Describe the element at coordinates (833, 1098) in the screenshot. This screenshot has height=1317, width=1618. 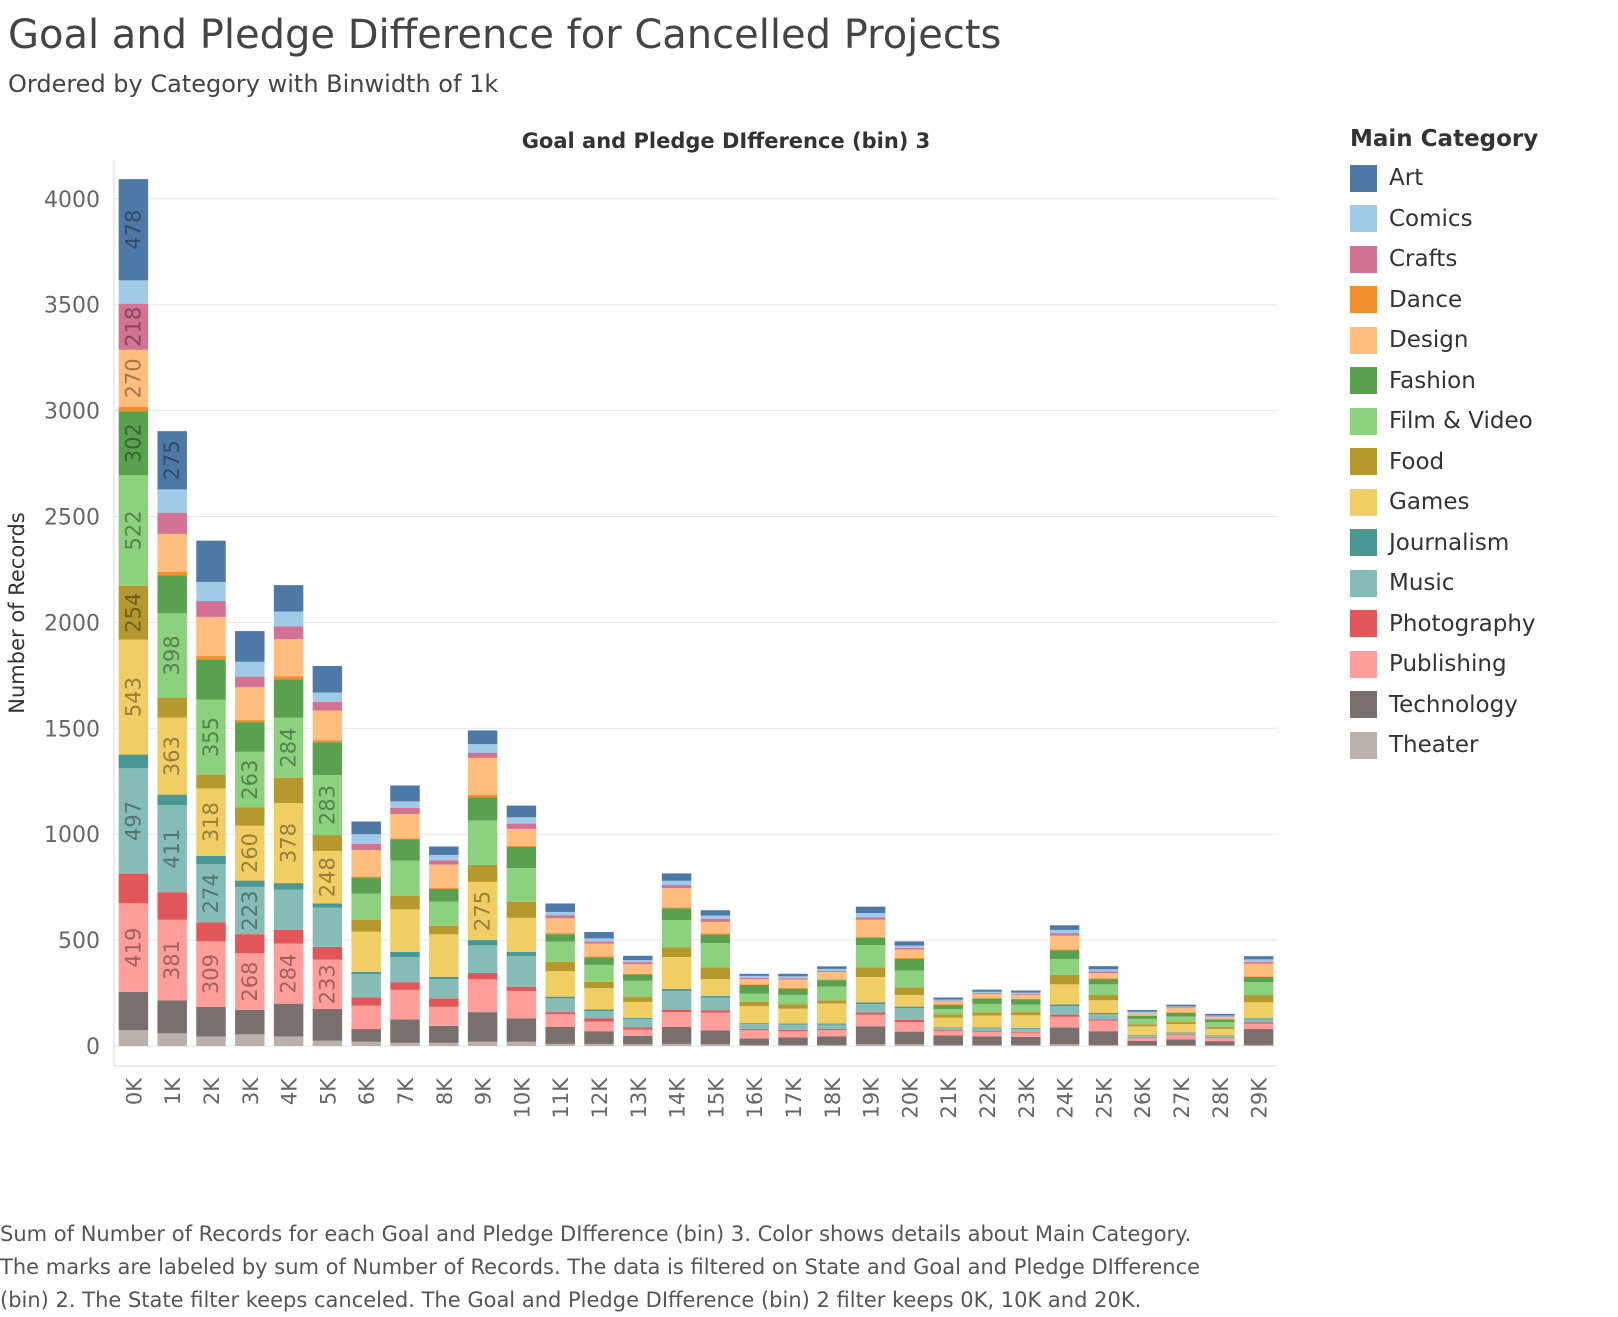
I see `x-tick-label: 18K` at that location.